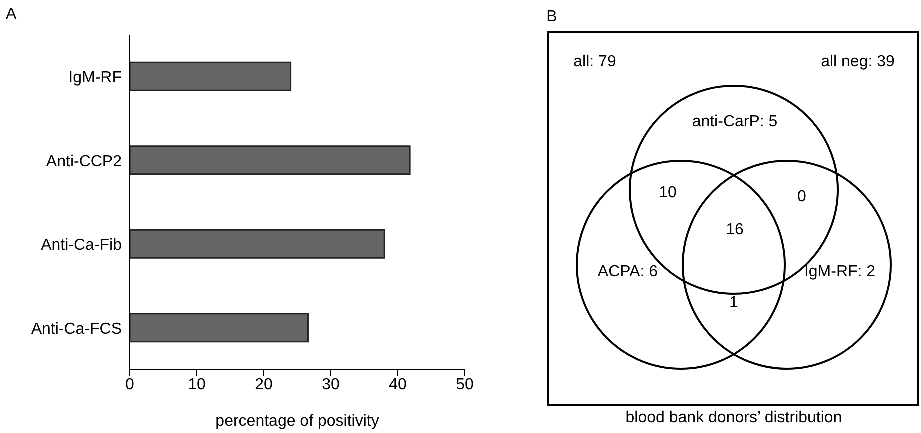 The image size is (921, 433). Describe the element at coordinates (735, 122) in the screenshot. I see `text: anti-CarP: 5` at that location.